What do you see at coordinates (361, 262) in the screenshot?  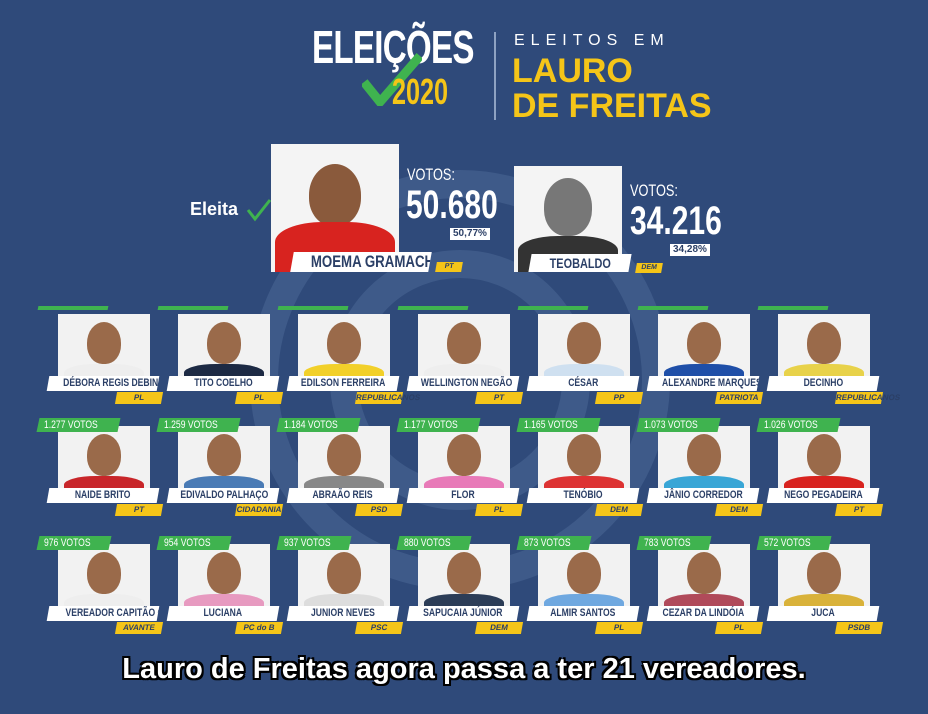 I see `winner-name: MOEMA GRAMACHO` at bounding box center [361, 262].